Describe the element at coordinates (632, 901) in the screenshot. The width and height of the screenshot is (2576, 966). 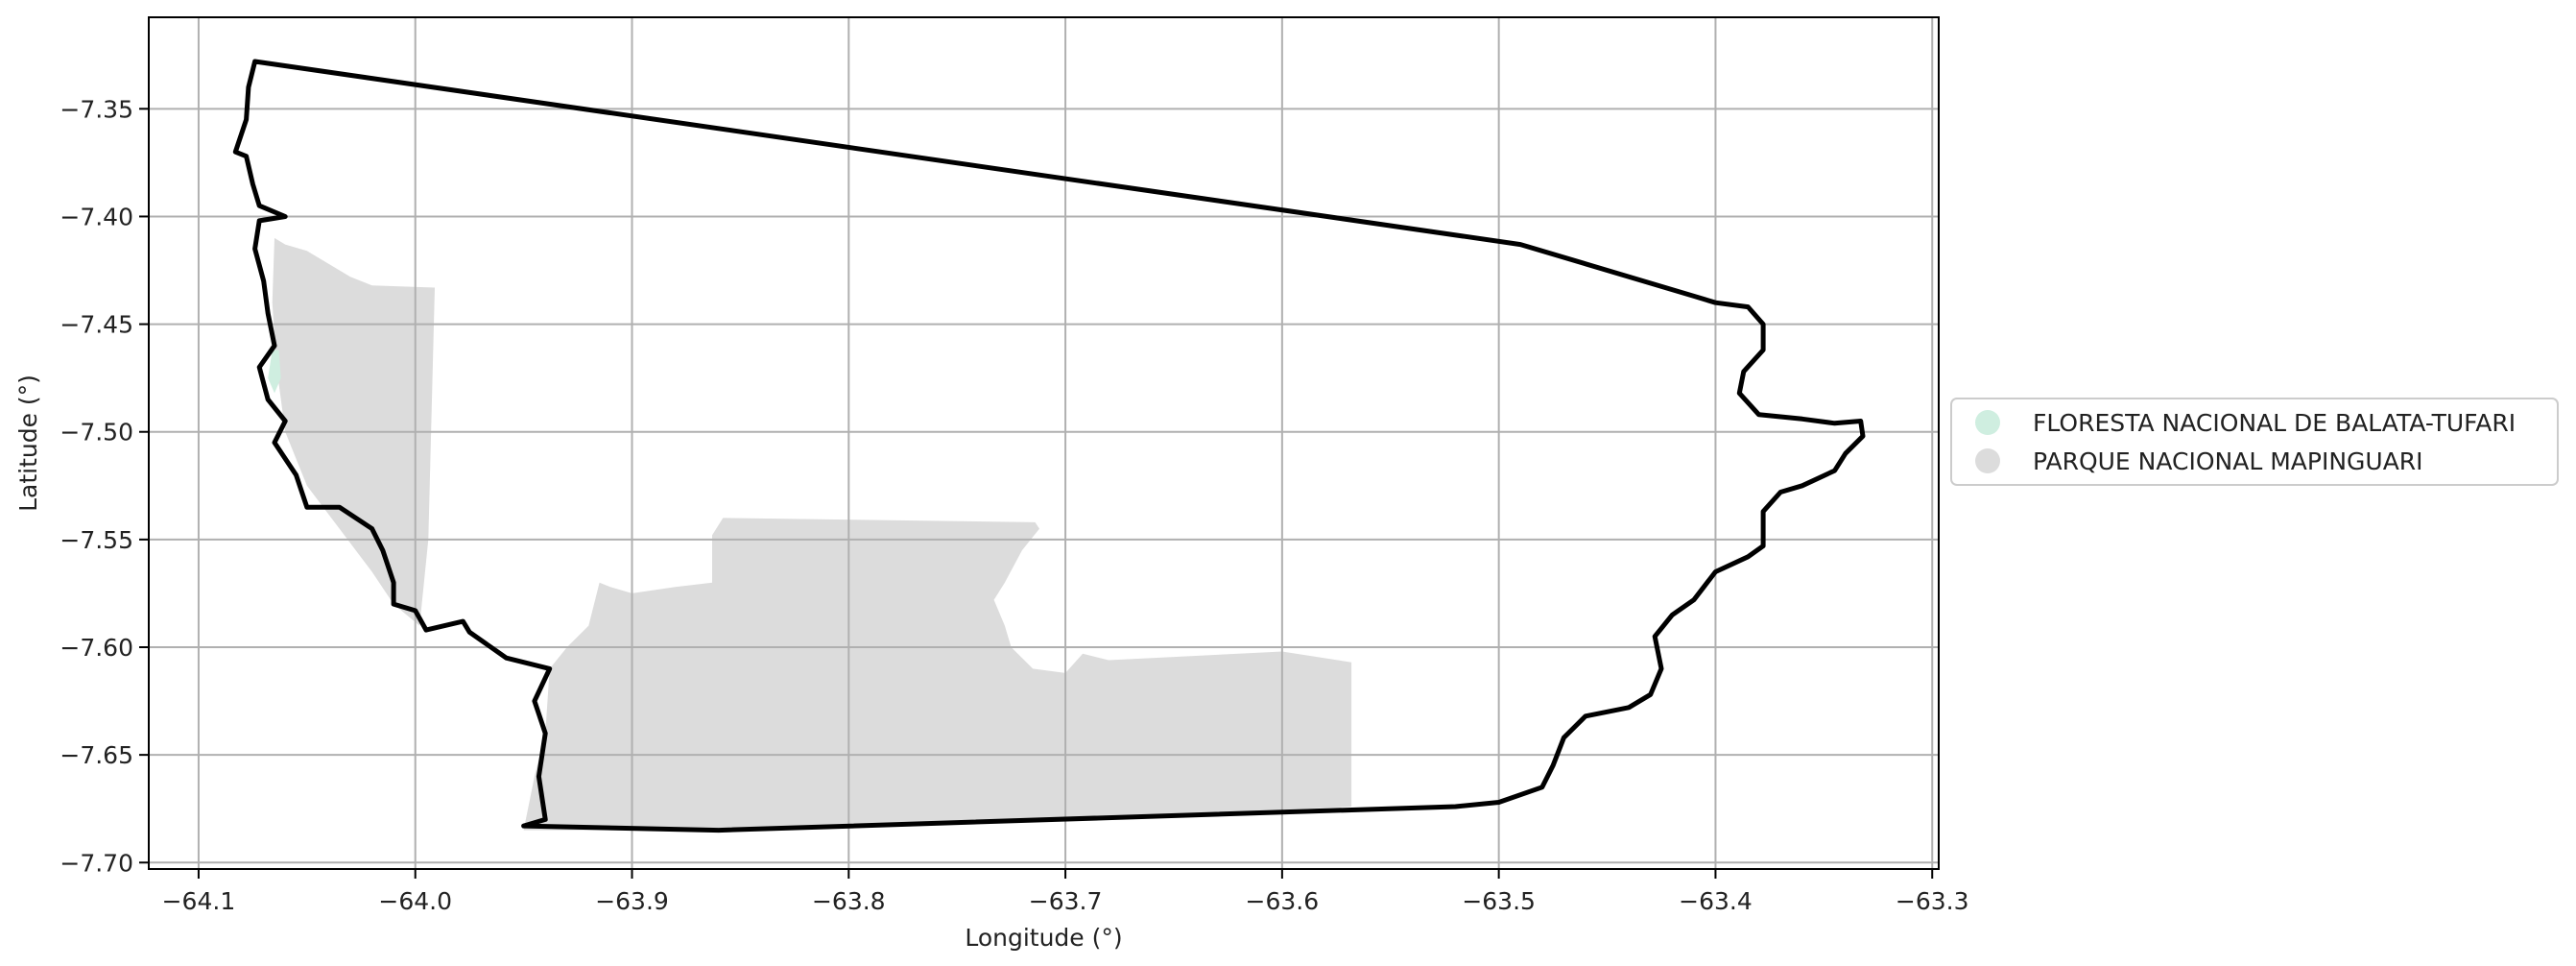
I see `x-tick-label: −63.9` at that location.